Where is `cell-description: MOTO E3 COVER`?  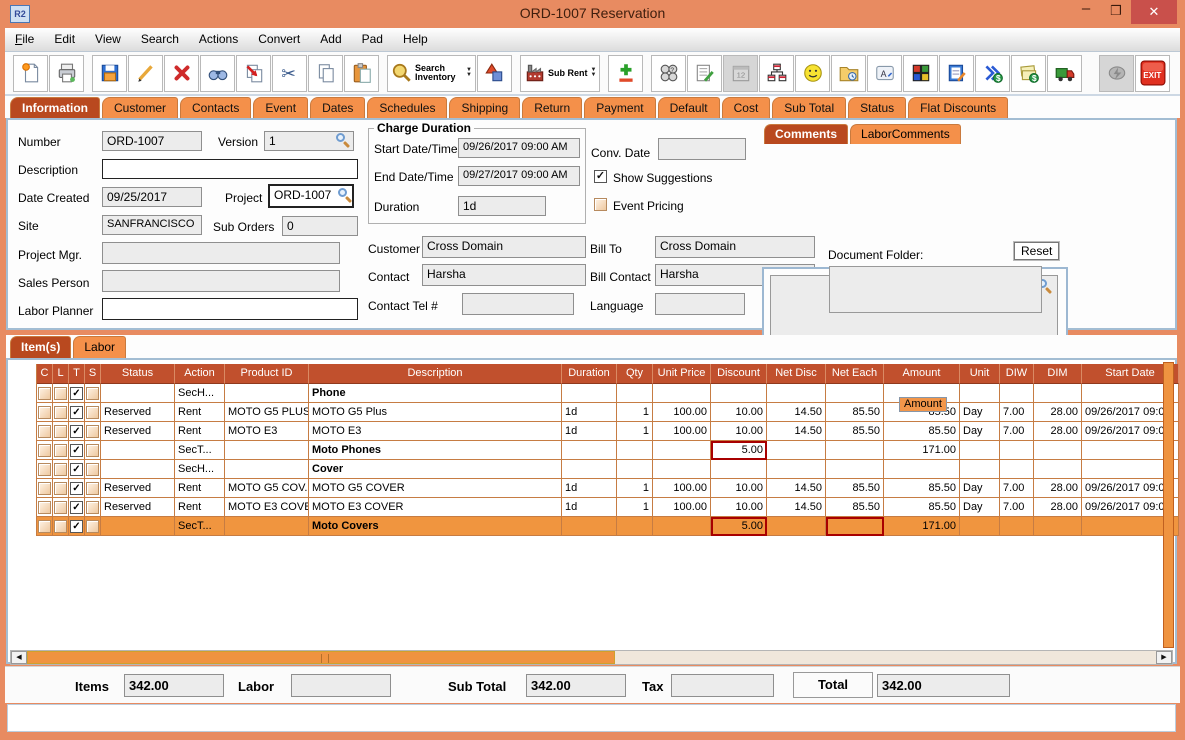 cell-description: MOTO E3 COVER is located at coordinates (435, 507).